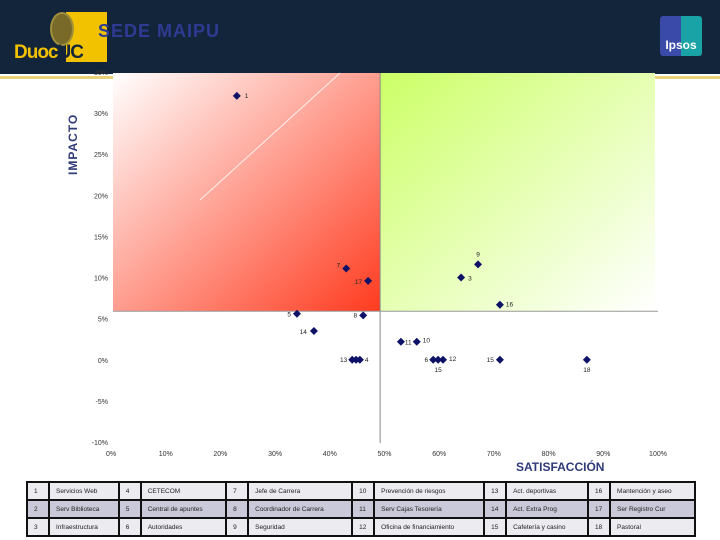  Describe the element at coordinates (599, 491) in the screenshot. I see `legend-number: 16` at that location.